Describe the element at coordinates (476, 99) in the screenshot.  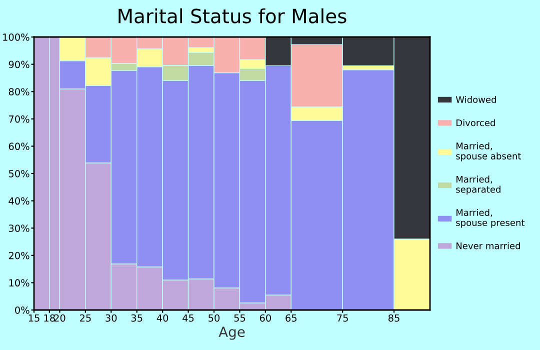
I see `legend-label: Widowed` at that location.